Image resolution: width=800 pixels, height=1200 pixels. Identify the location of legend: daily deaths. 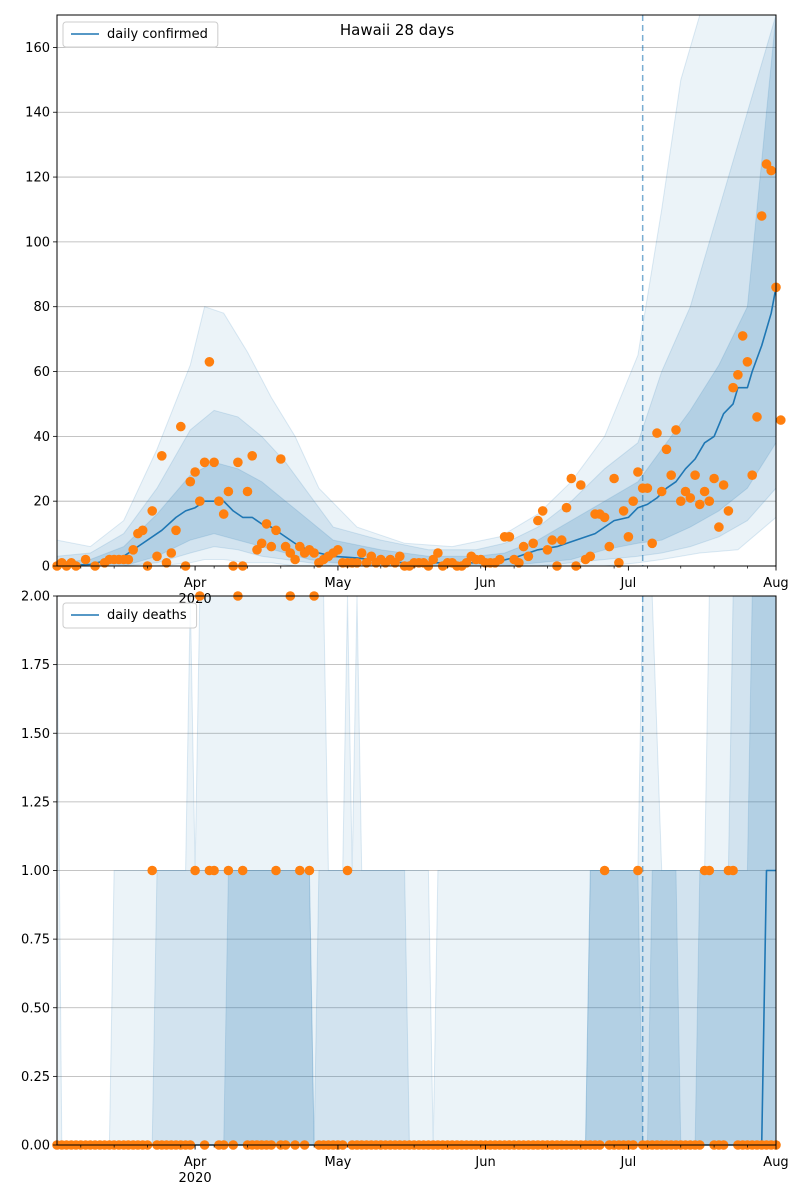
(130, 615).